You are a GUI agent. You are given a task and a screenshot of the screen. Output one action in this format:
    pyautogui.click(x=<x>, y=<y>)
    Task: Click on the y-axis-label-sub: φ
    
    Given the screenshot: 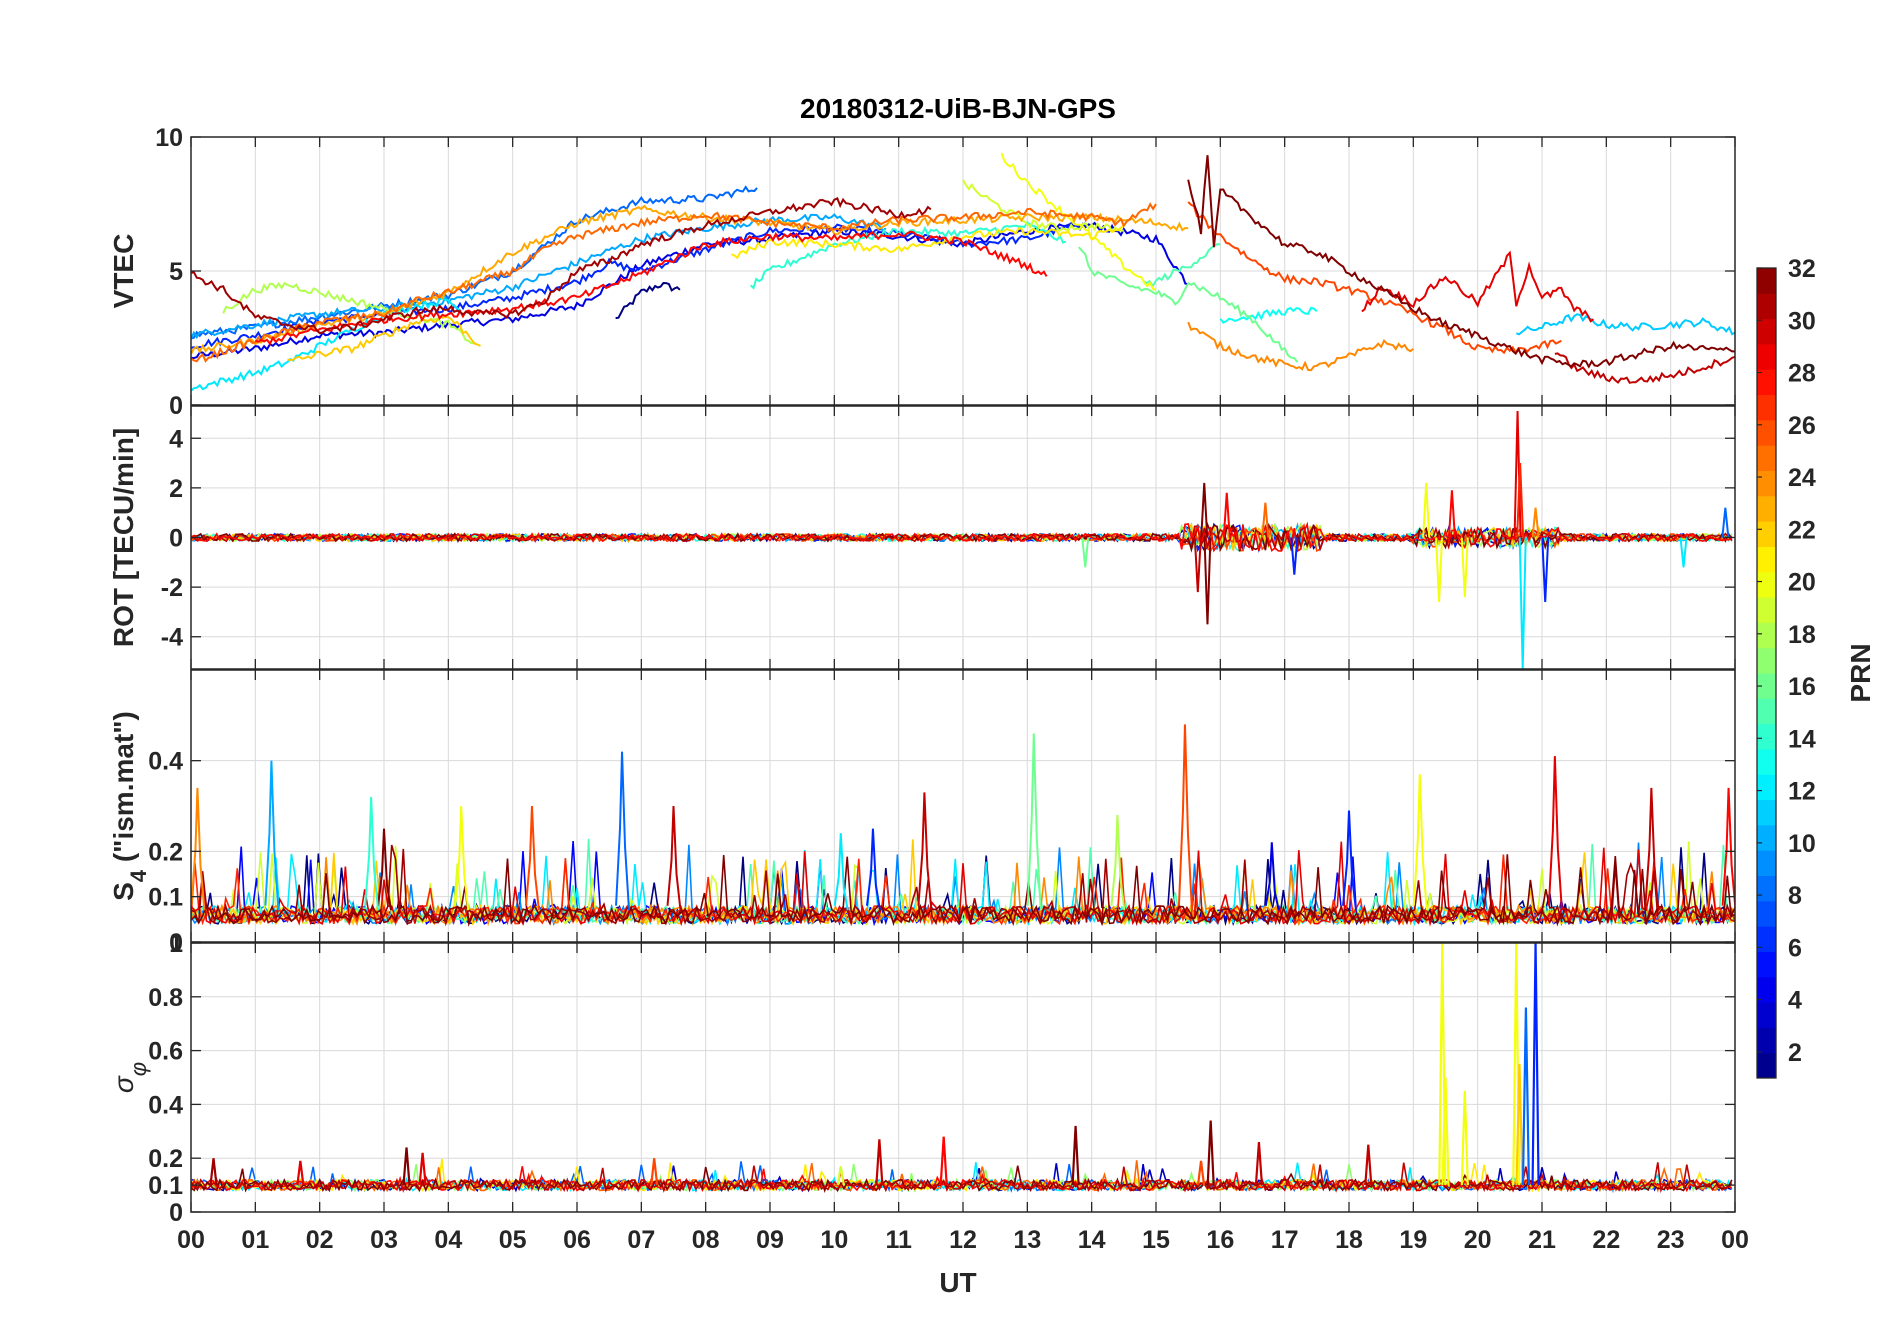 What is the action you would take?
    pyautogui.click(x=138, y=1069)
    